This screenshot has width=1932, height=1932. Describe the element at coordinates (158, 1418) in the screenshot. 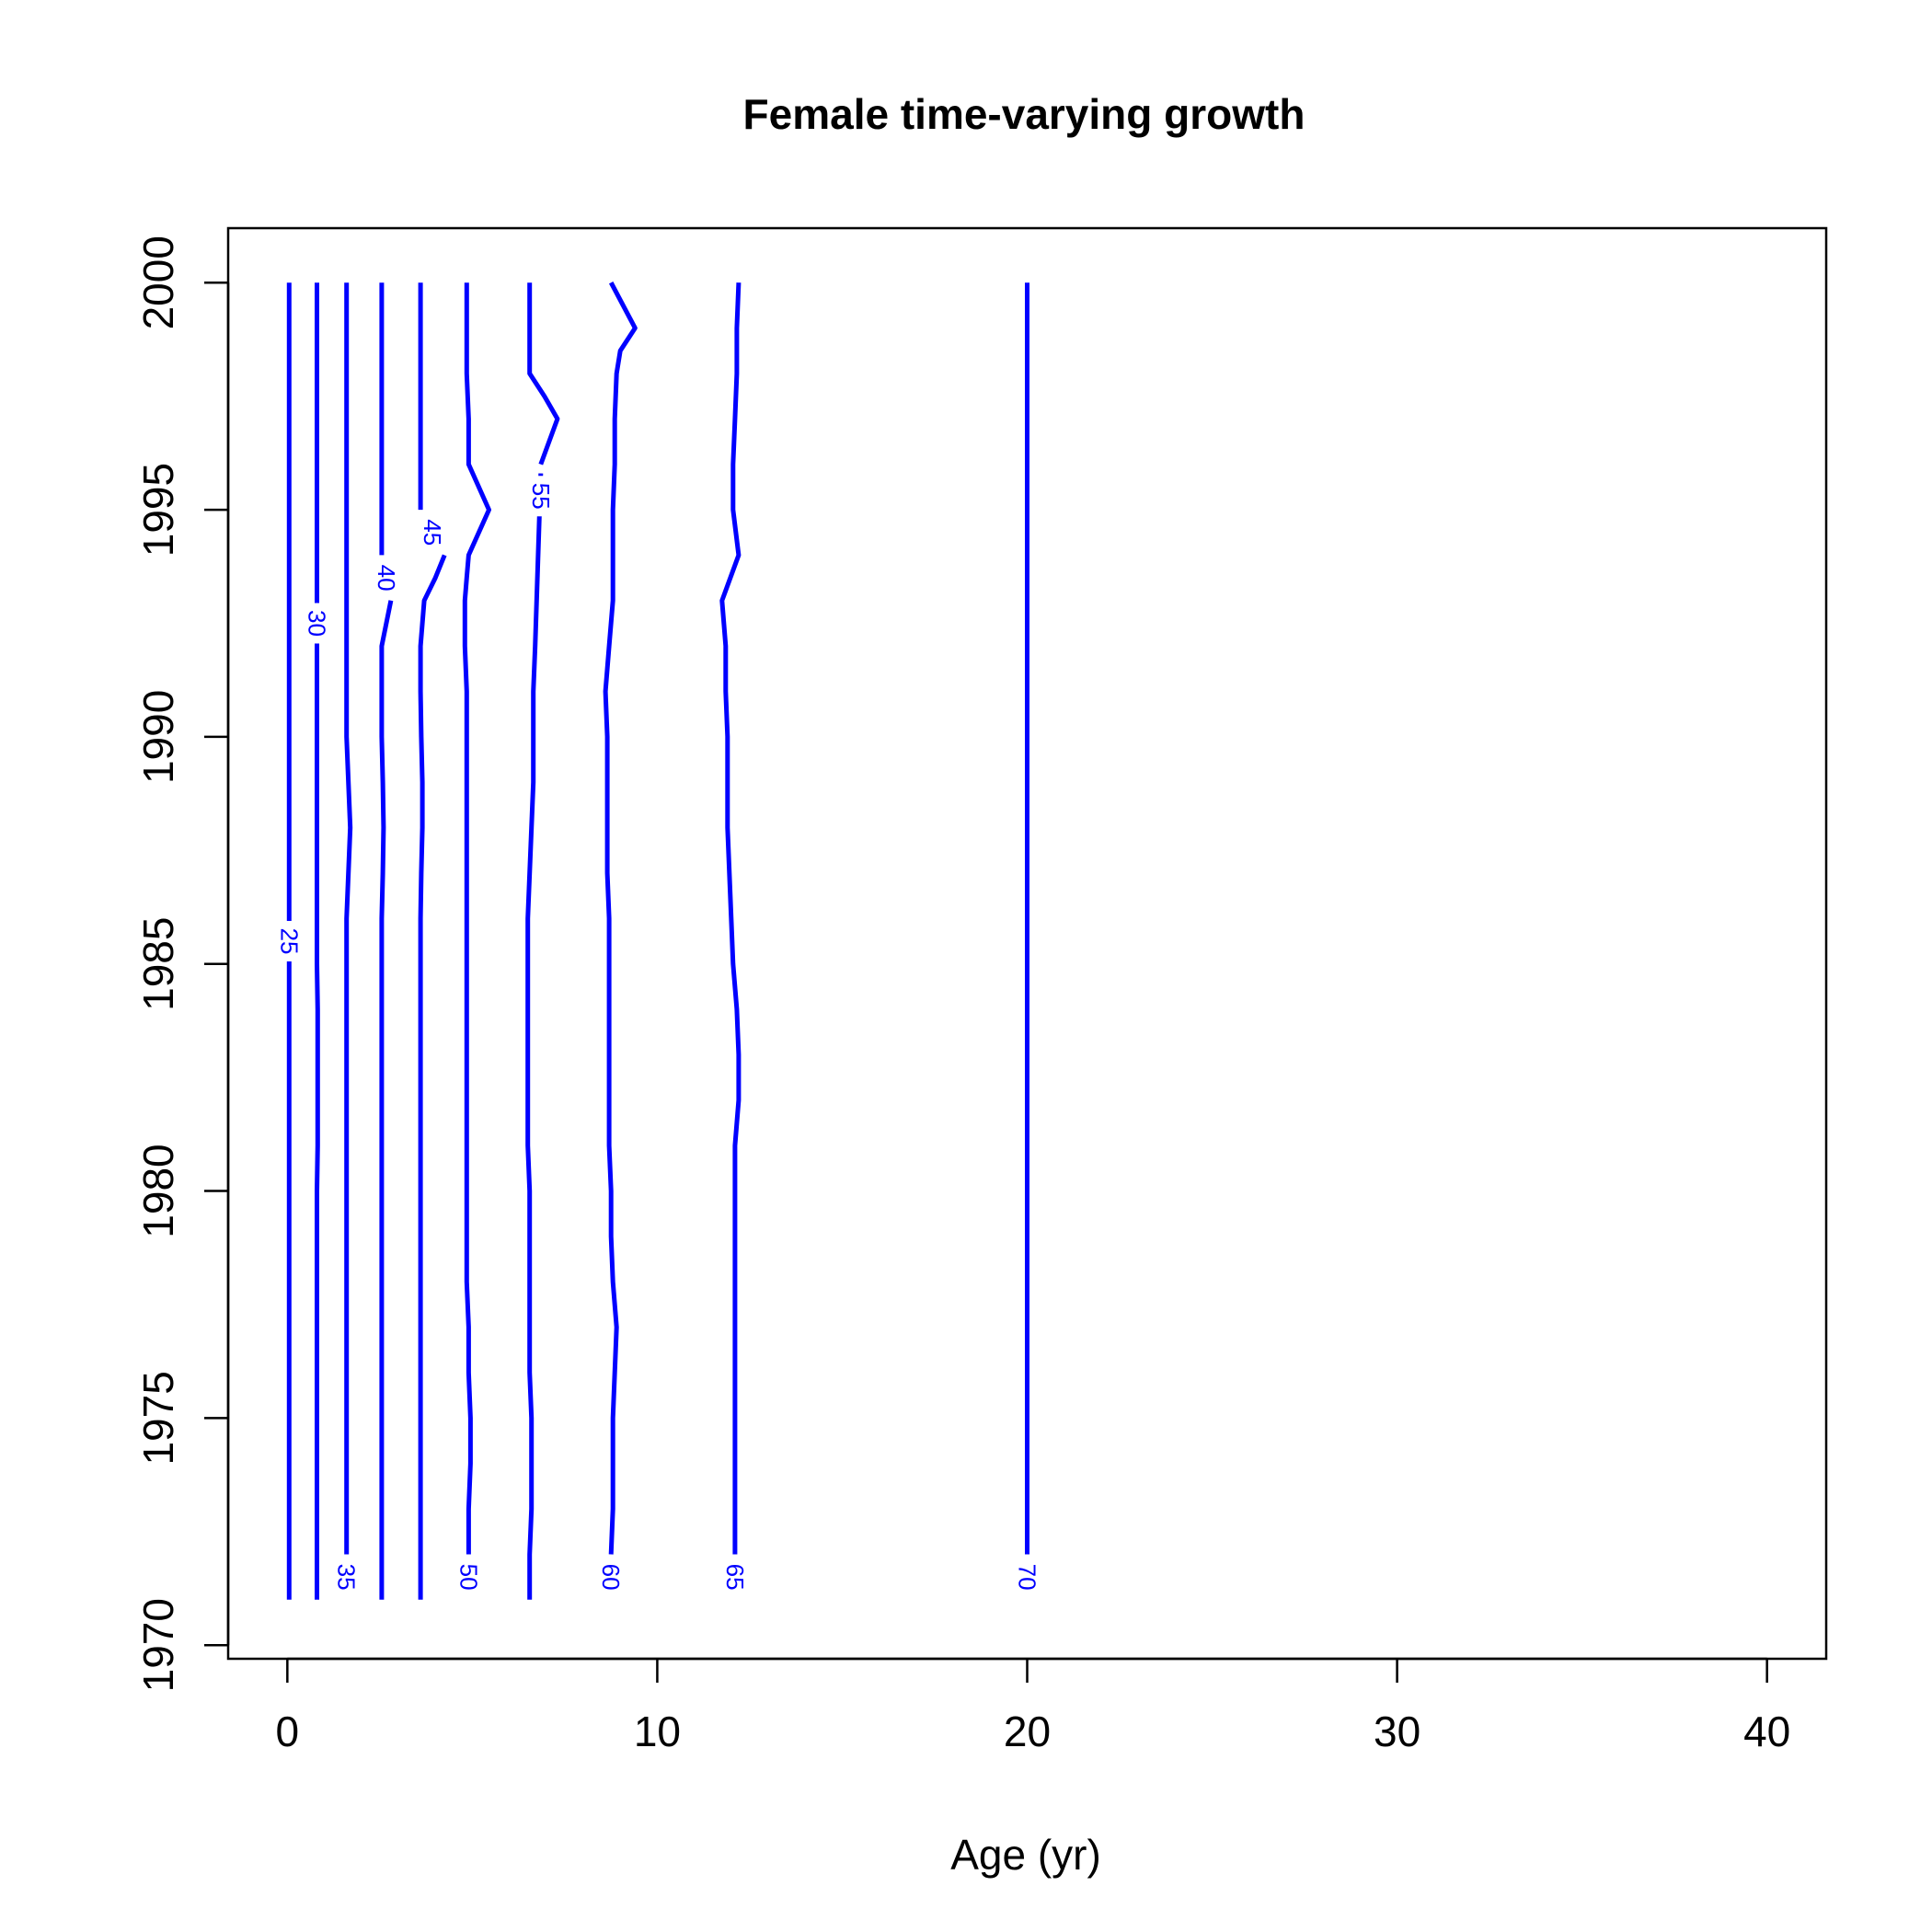

I see `y-tick-label: 1975` at that location.